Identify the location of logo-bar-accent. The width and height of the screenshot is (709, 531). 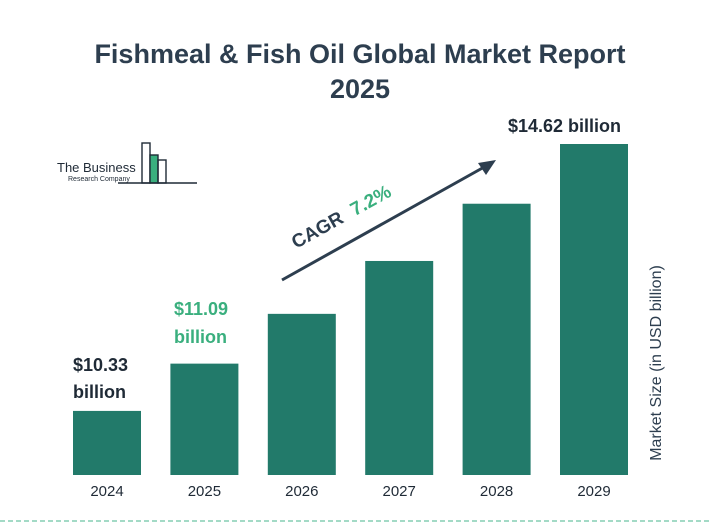
(154, 169).